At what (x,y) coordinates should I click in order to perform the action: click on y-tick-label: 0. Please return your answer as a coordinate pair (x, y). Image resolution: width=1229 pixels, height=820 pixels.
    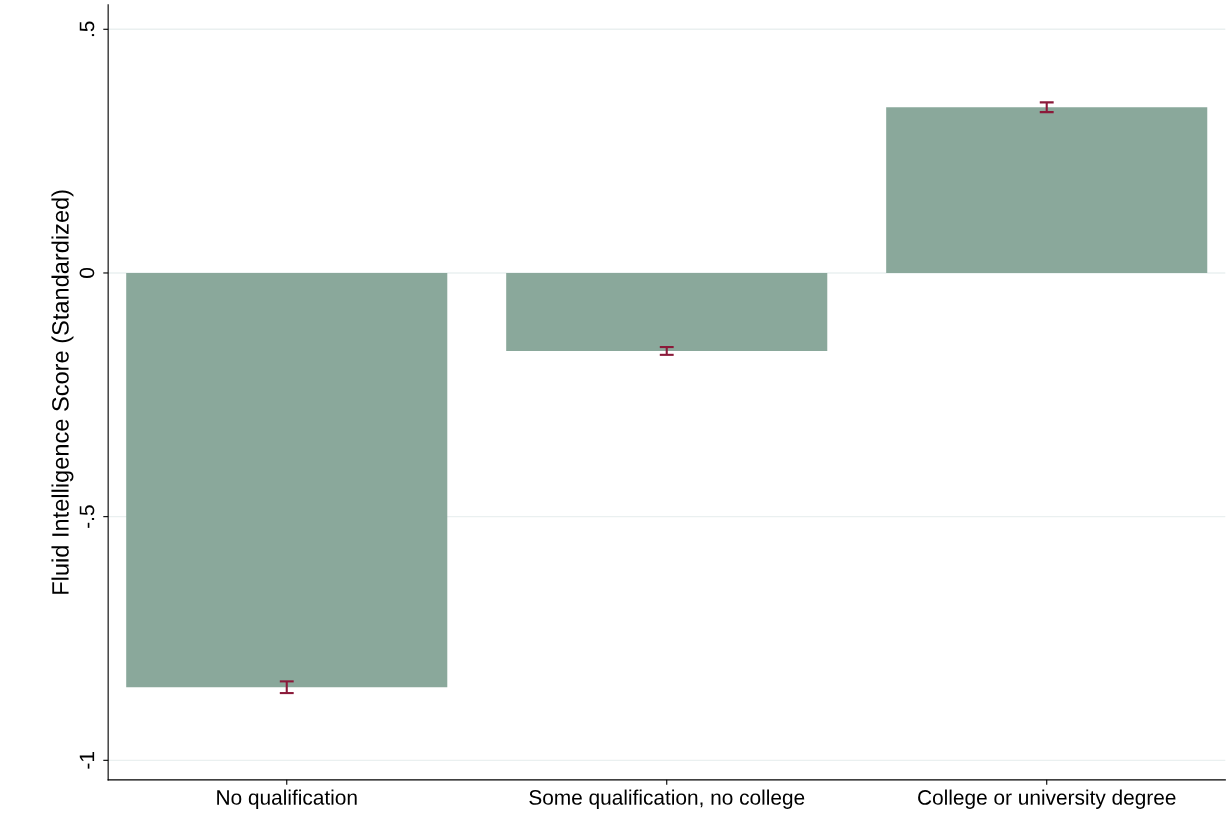
    Looking at the image, I should click on (87, 272).